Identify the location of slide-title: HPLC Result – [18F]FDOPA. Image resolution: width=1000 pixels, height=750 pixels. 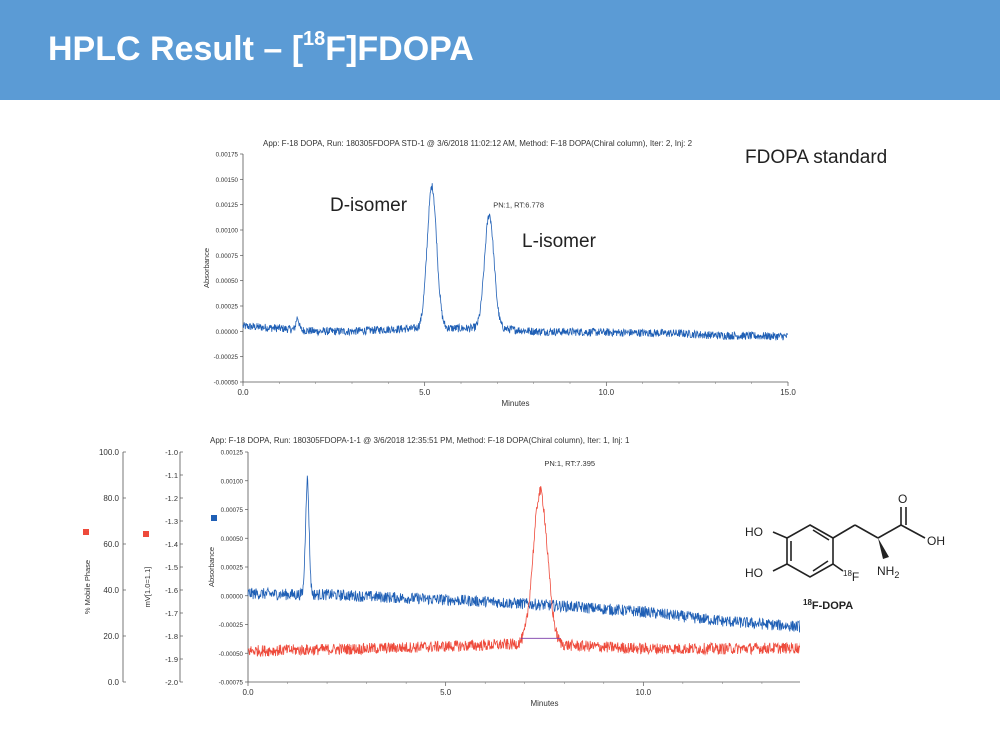
(261, 48).